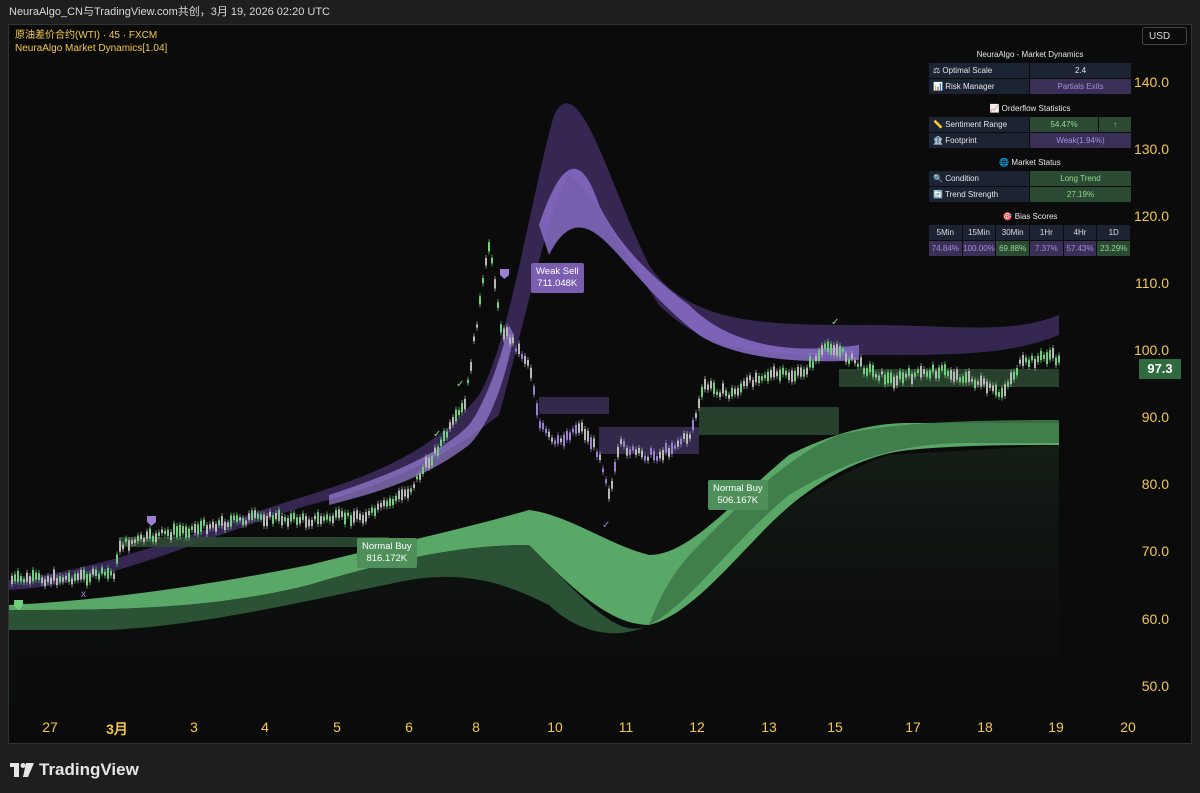 The width and height of the screenshot is (1200, 793). I want to click on normal-buy-signal: Normal Buy 816.172K, so click(387, 553).